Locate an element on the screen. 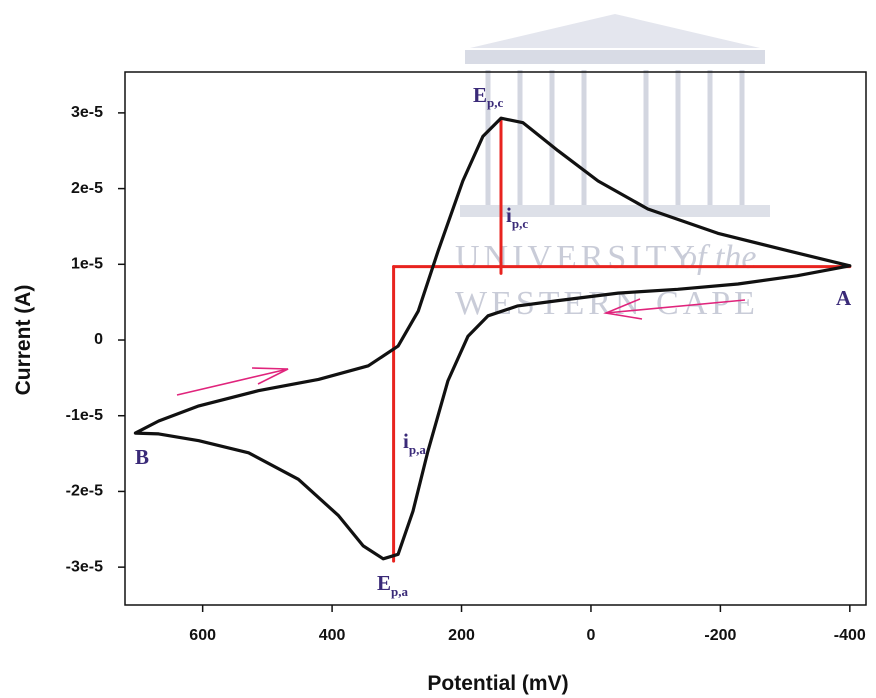  x-tick-label: 400 is located at coordinates (332, 635).